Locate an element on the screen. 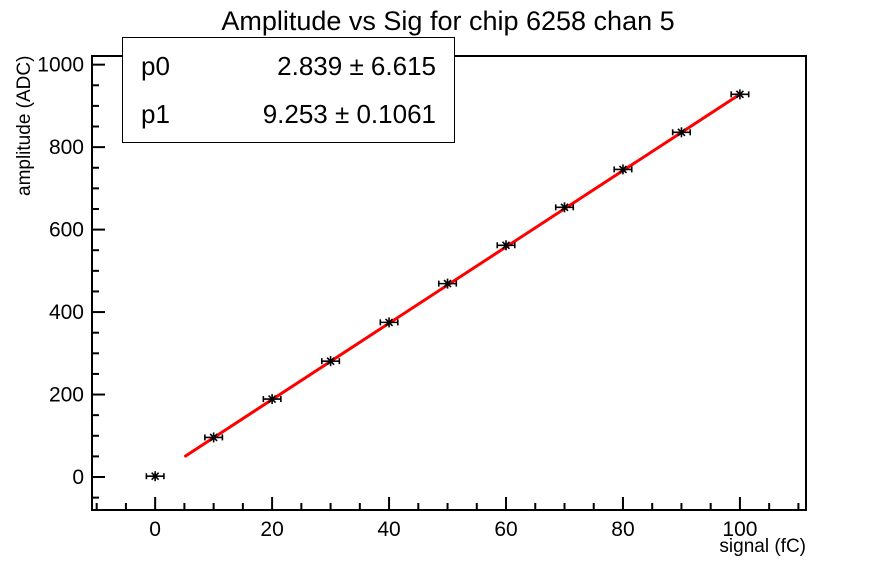  param-value-p1: 9.253 ± 0.1061 is located at coordinates (349, 113).